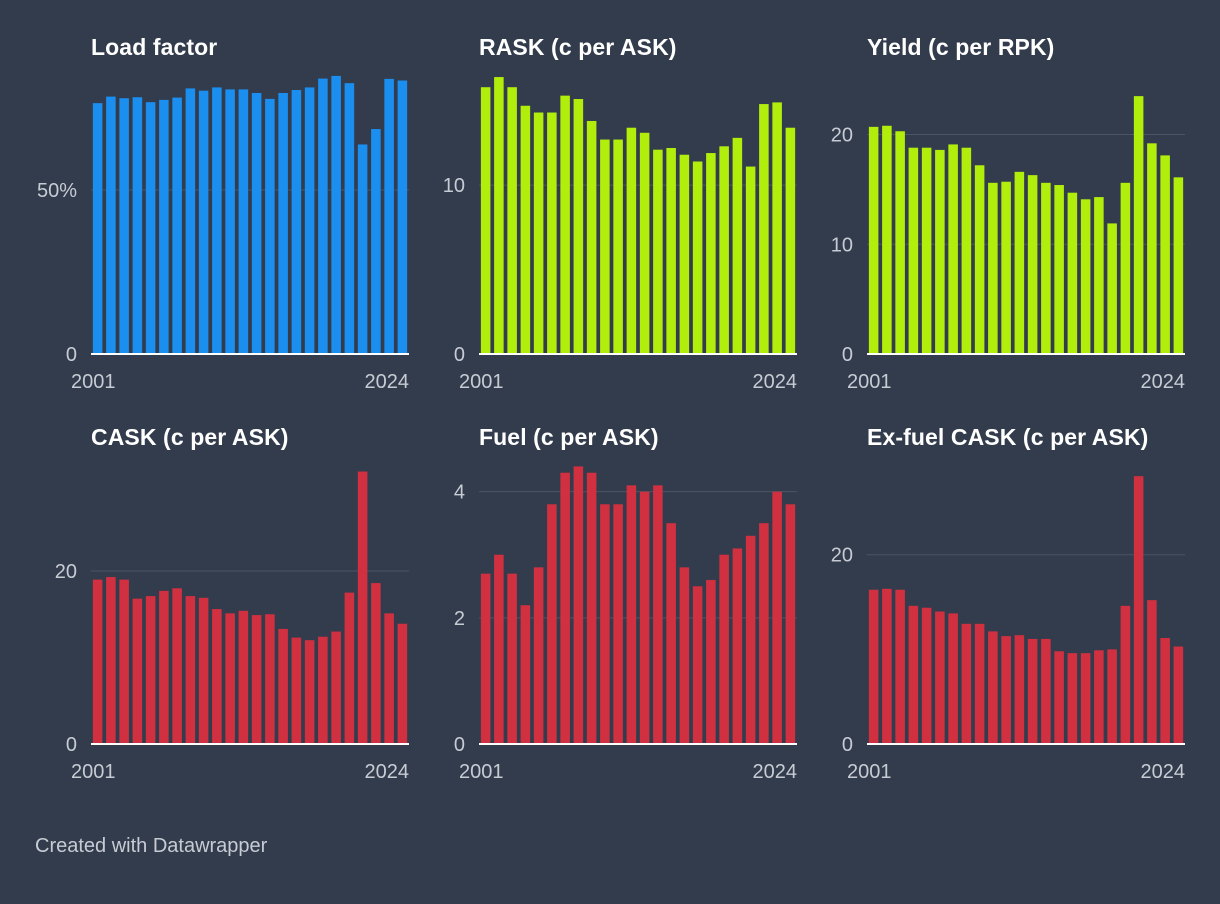  I want to click on chart-title: Fuel (c per ASK), so click(569, 437).